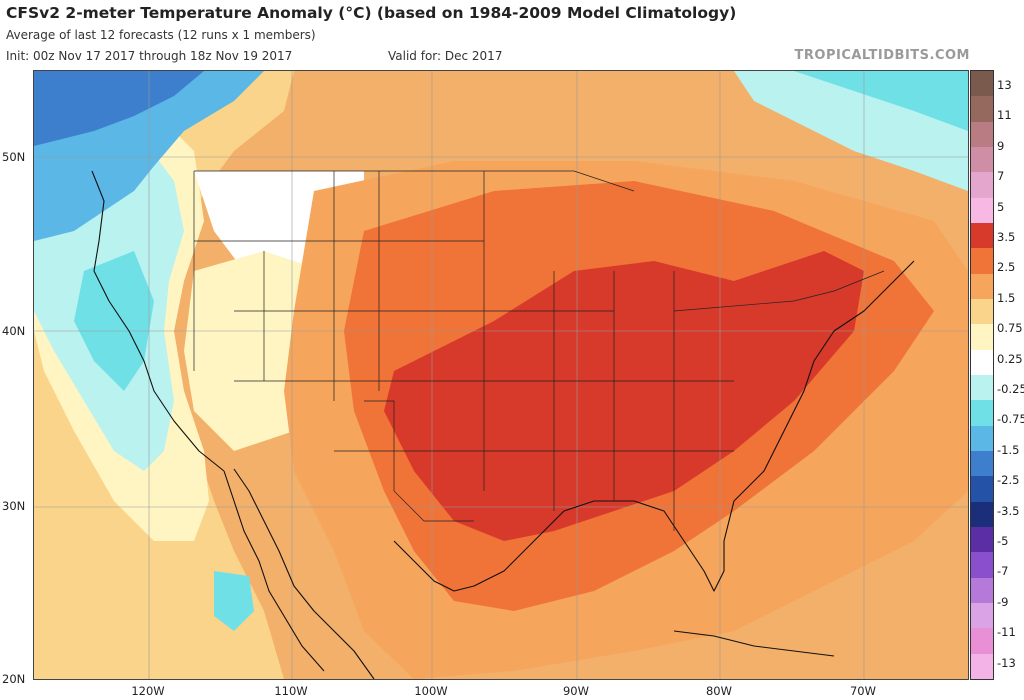 The image size is (1024, 700). What do you see at coordinates (1006, 632) in the screenshot?
I see `legend-label: -11` at bounding box center [1006, 632].